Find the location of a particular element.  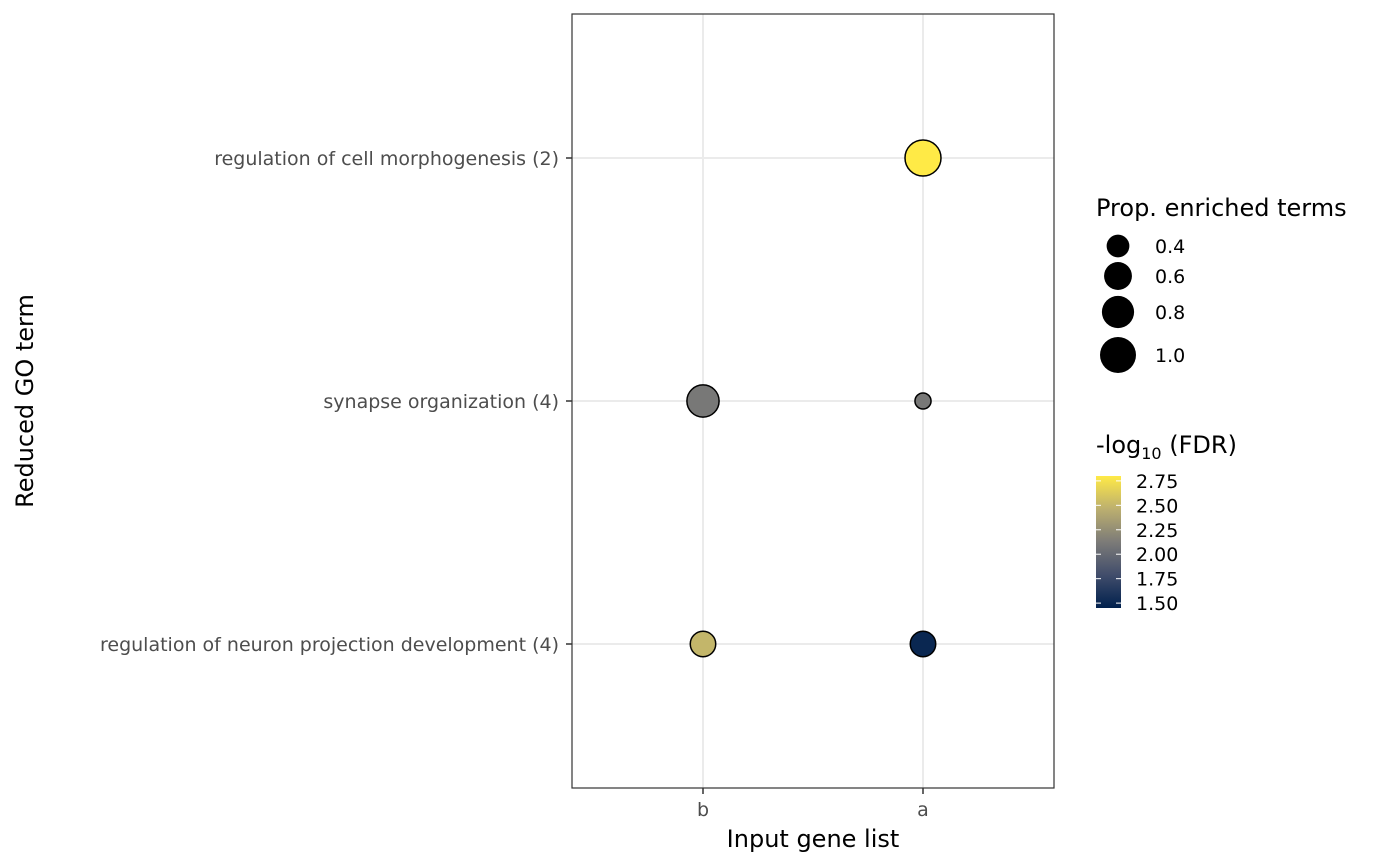

colorbar-label: 1.50 is located at coordinates (1157, 604).